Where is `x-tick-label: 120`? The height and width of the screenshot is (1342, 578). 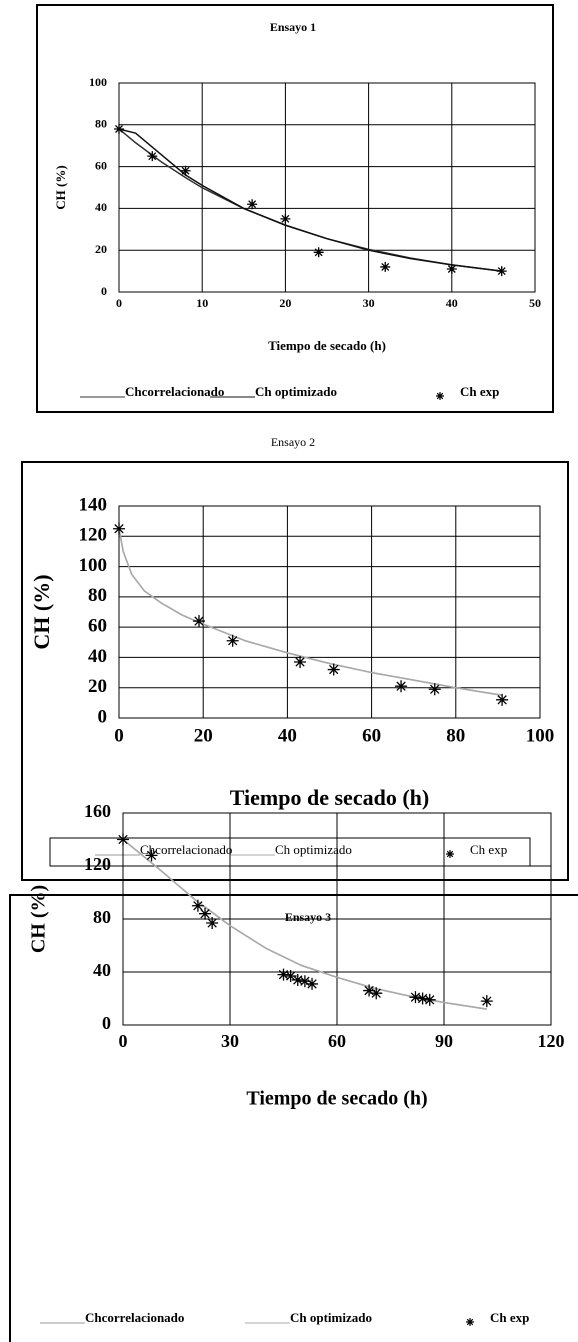
x-tick-label: 120 is located at coordinates (551, 1041).